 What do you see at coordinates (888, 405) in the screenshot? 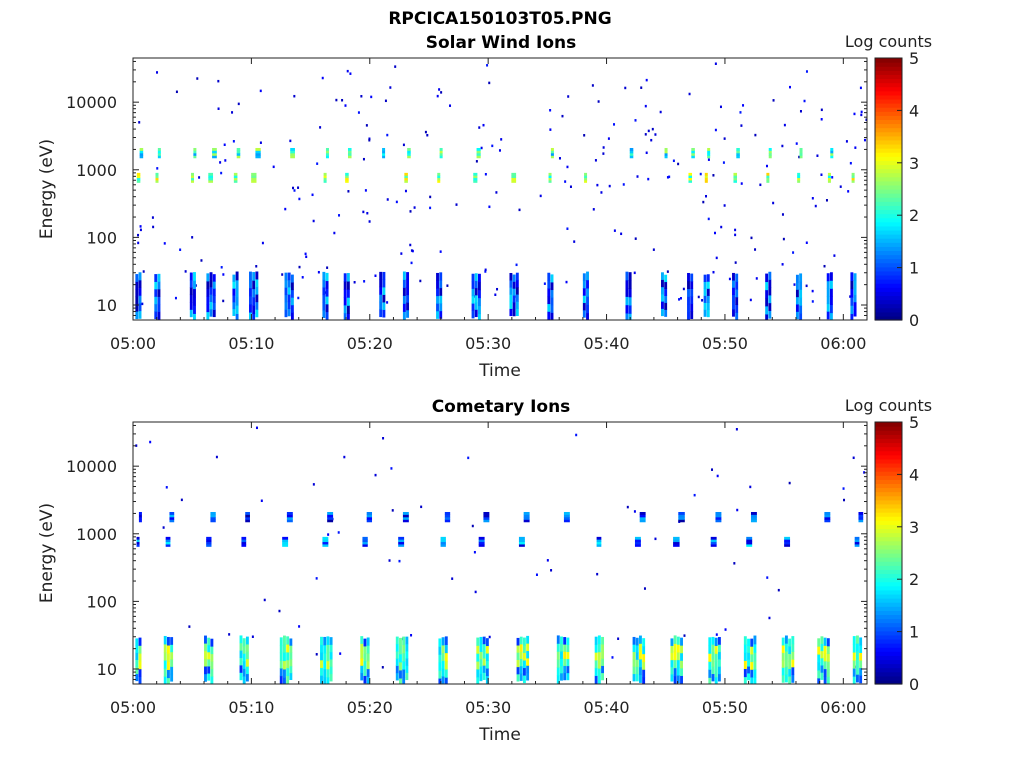
I see `colorbar-label: Log counts` at bounding box center [888, 405].